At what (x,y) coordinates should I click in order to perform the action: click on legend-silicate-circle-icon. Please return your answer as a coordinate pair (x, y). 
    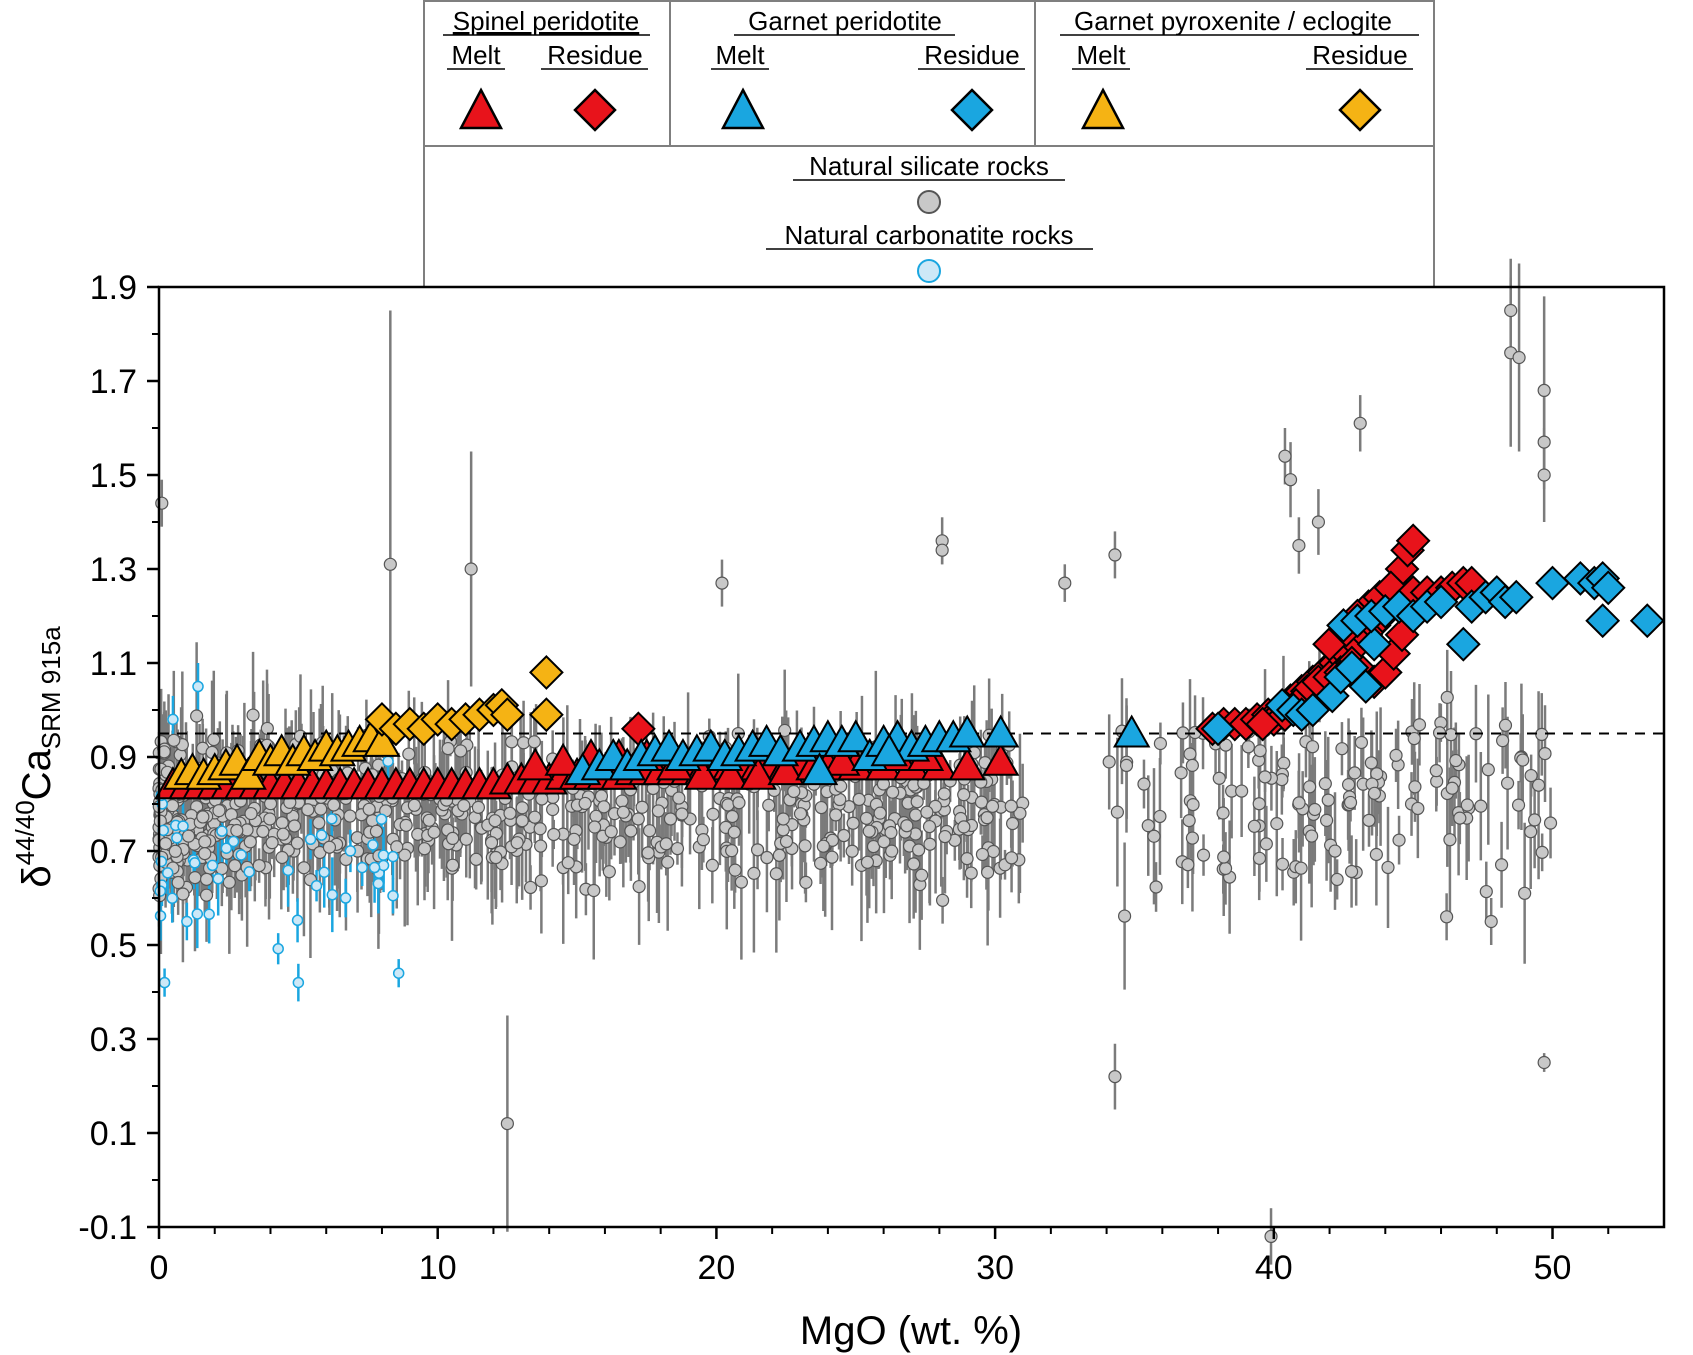
    Looking at the image, I should click on (929, 202).